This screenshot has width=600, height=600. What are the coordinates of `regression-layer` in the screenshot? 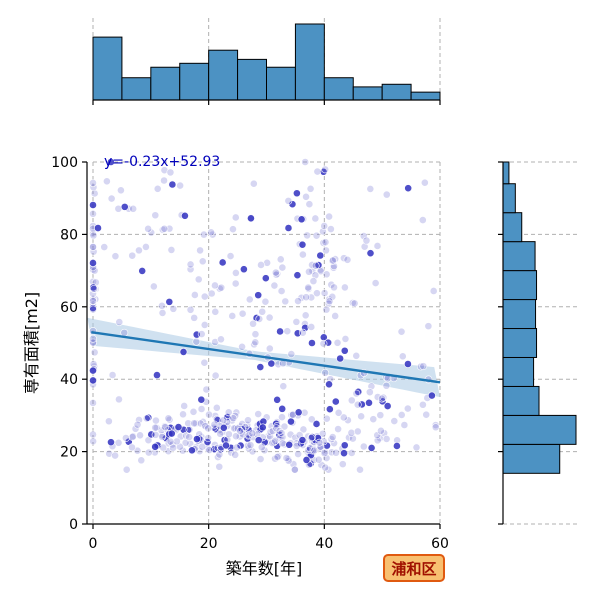 It's located at (266, 357).